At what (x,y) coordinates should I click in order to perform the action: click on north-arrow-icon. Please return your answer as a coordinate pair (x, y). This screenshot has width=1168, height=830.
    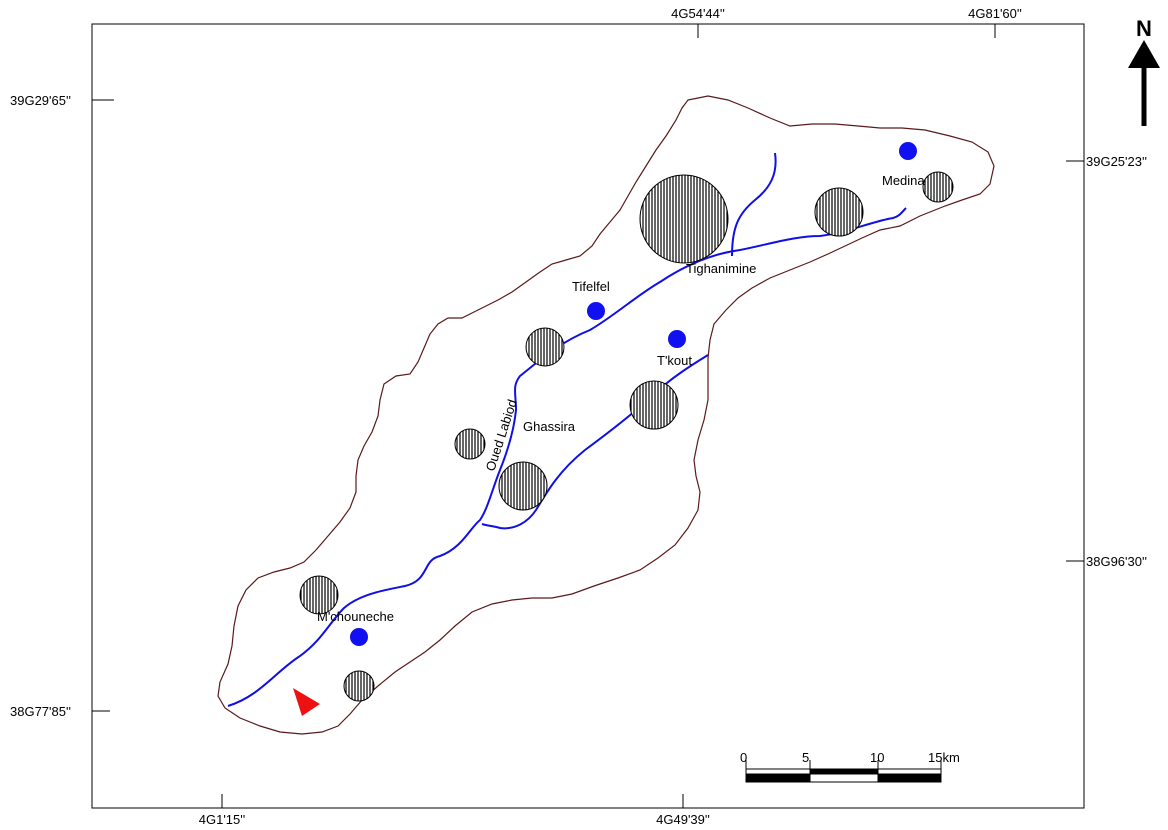
    Looking at the image, I should click on (1144, 83).